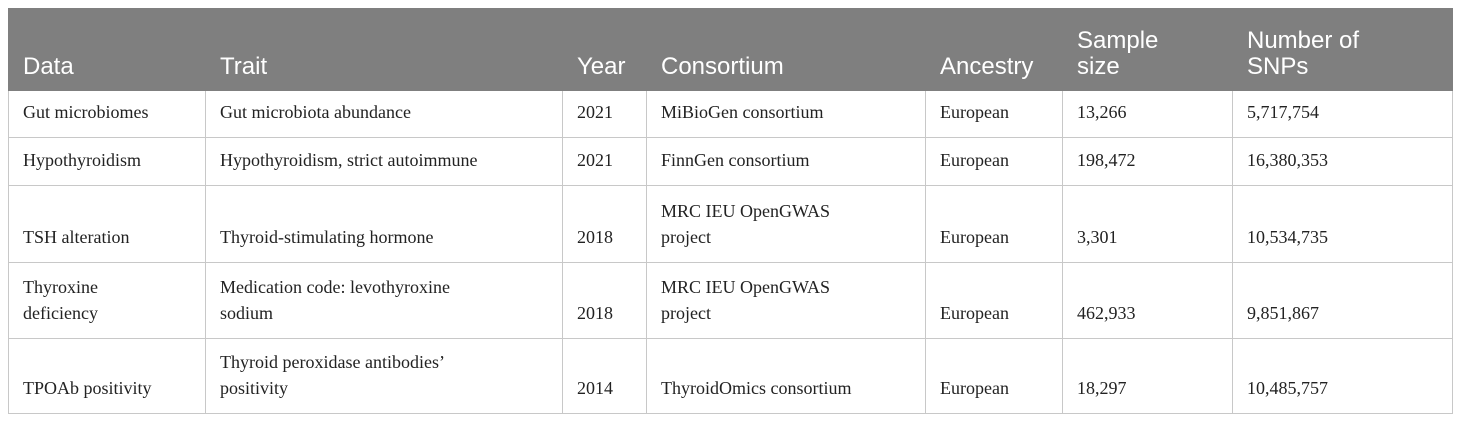 The image size is (1460, 421). Describe the element at coordinates (1118, 40) in the screenshot. I see `cell-line: Sample` at that location.